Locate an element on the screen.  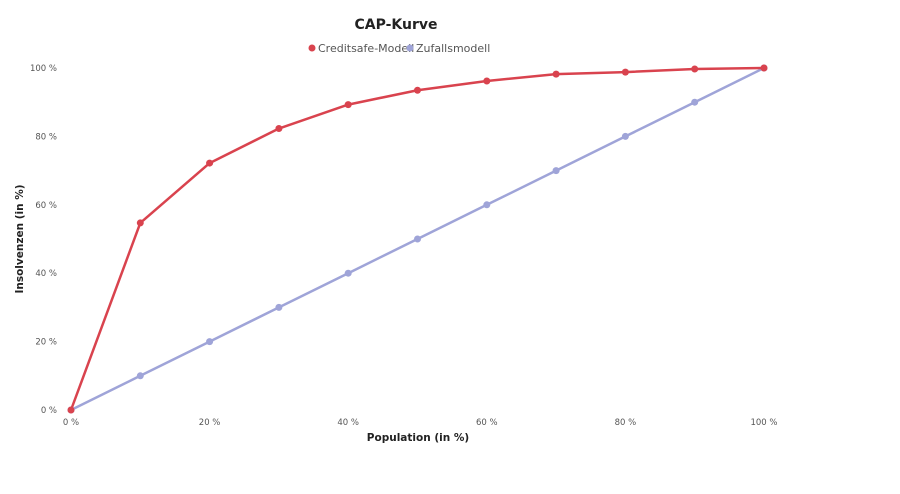
x-tick-label: 40 % is located at coordinates (348, 423).